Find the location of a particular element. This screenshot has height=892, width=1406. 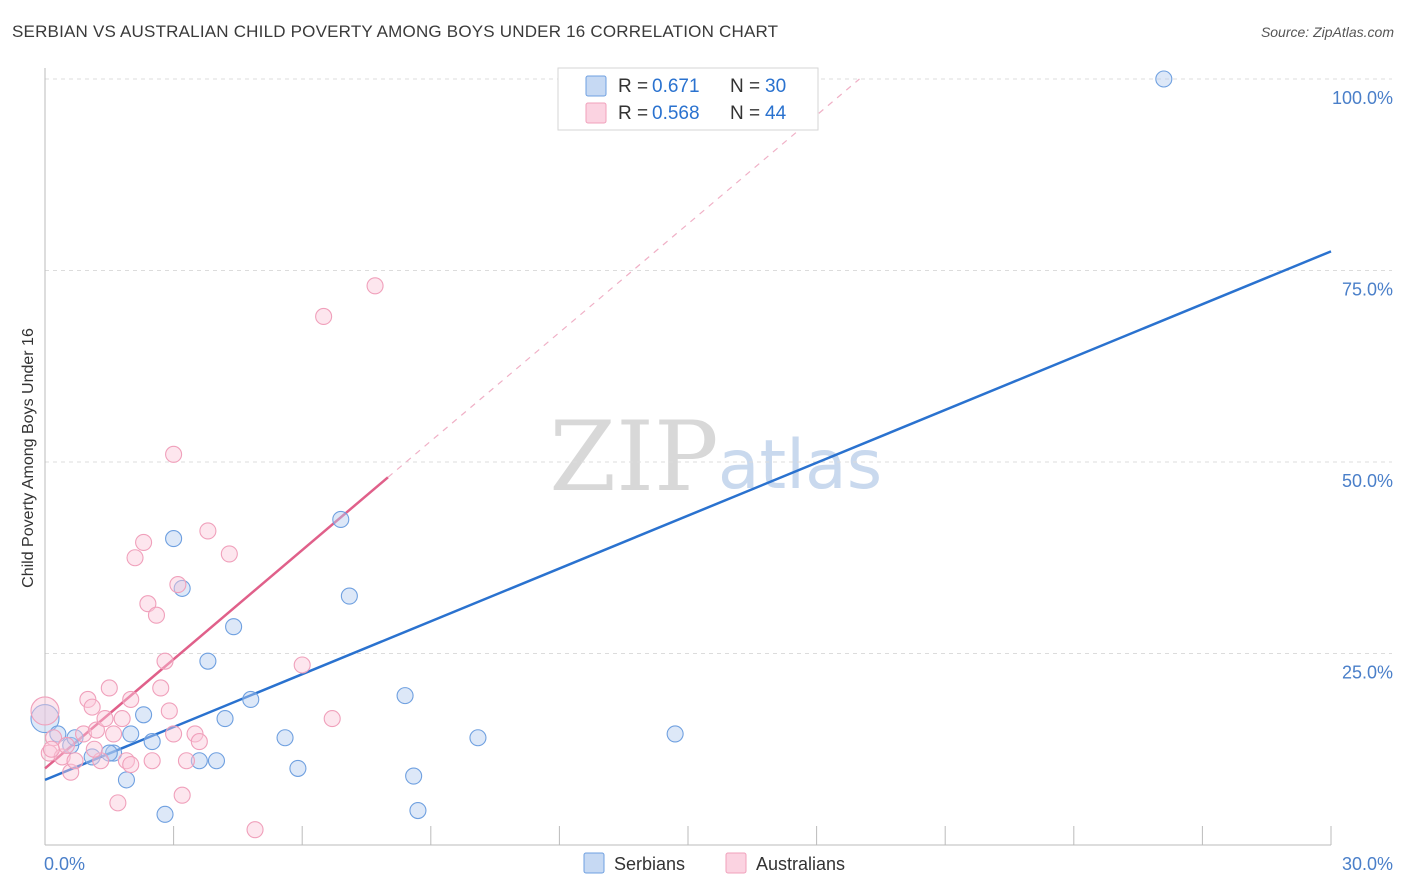

y-tick-label: 100.0% is located at coordinates (1362, 98).